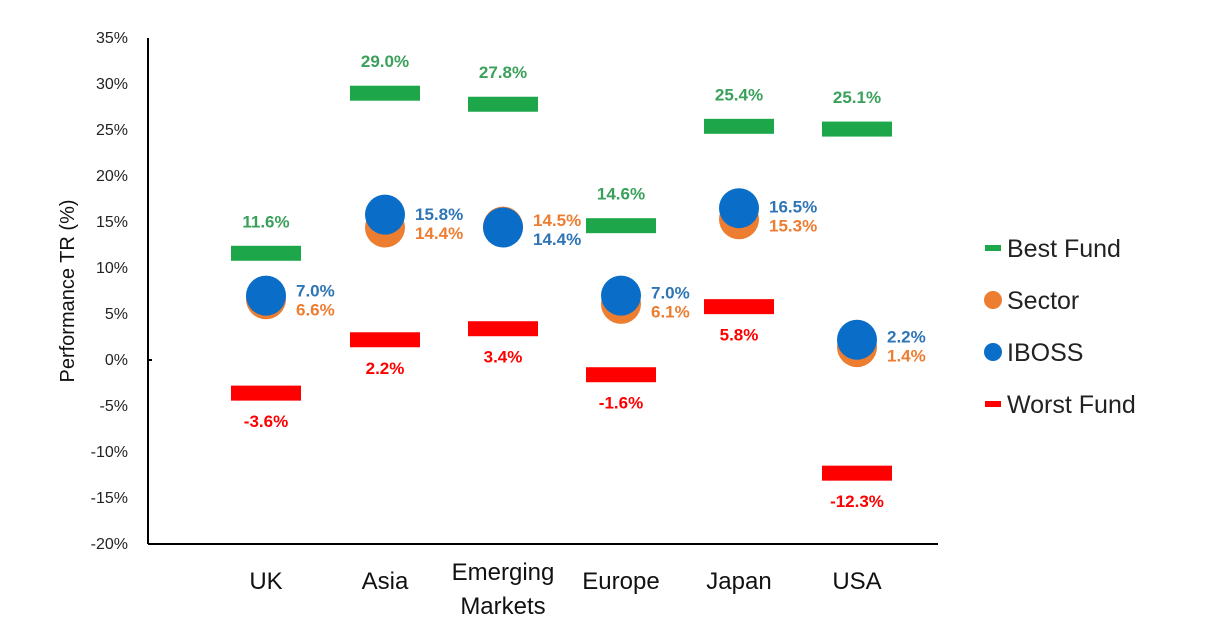 The height and width of the screenshot is (626, 1206). What do you see at coordinates (793, 226) in the screenshot?
I see `sector-label: 15.3%` at bounding box center [793, 226].